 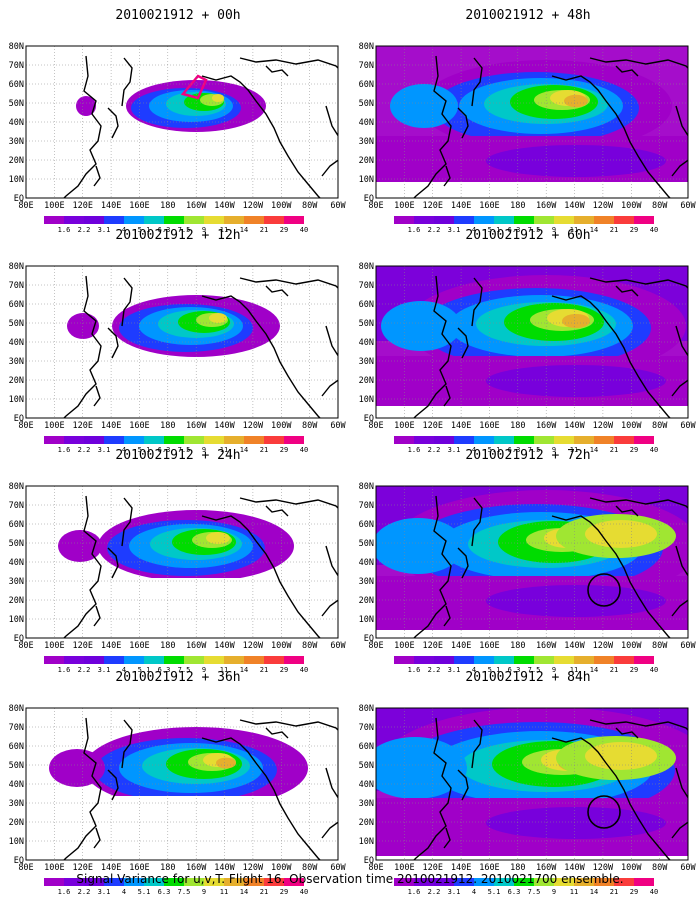 What do you see at coordinates (454, 670) in the screenshot?
I see `colorbar-label: 3.1` at bounding box center [454, 670].